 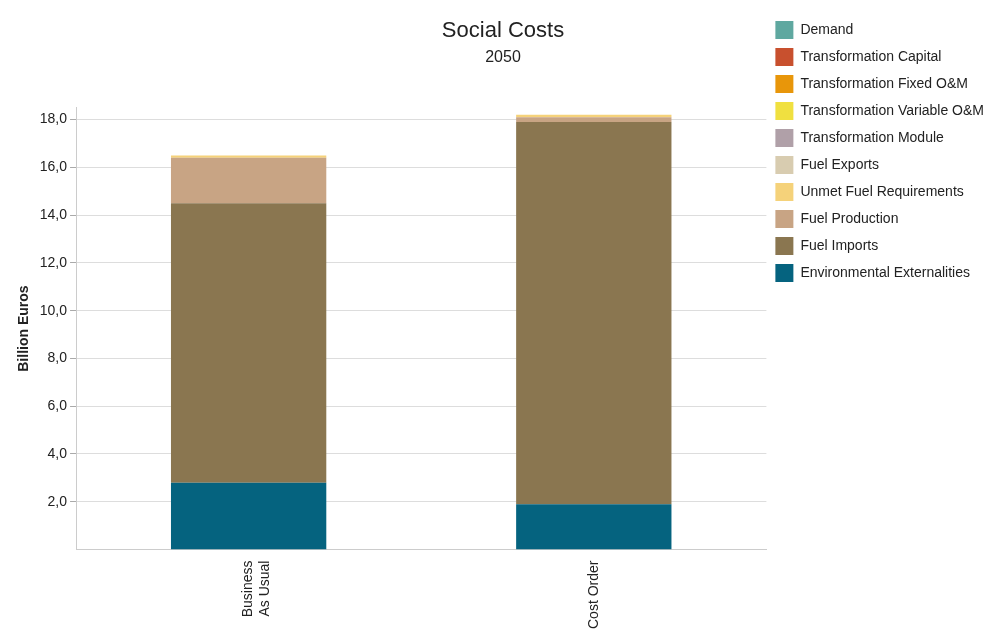 I want to click on x-tick-label: Cost Order, so click(x=592, y=595).